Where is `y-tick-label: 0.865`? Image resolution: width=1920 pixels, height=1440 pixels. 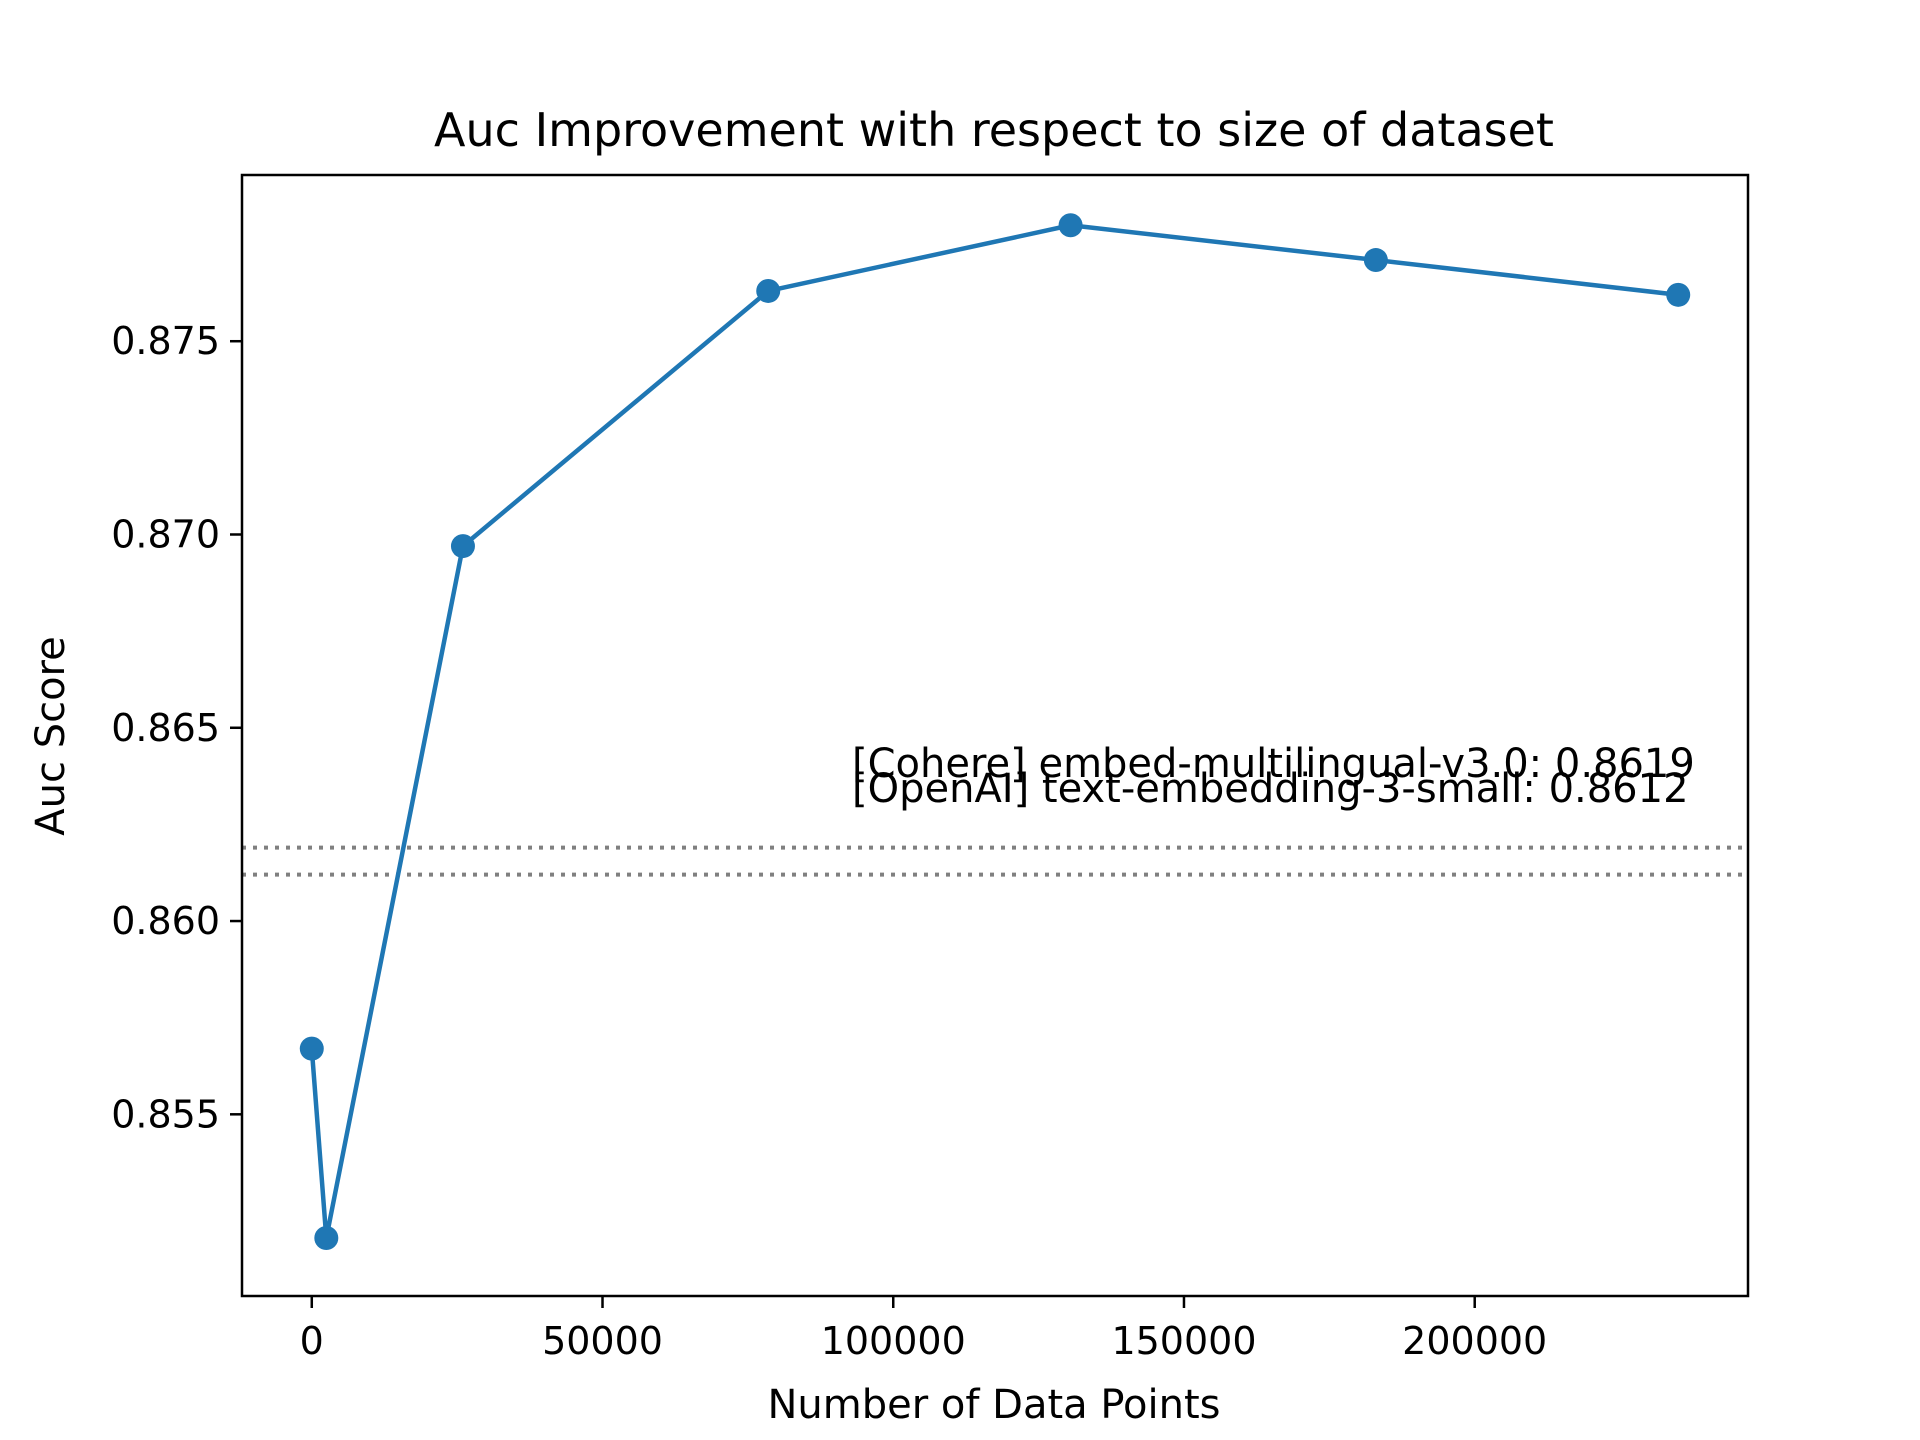 y-tick-label: 0.865 is located at coordinates (165, 728).